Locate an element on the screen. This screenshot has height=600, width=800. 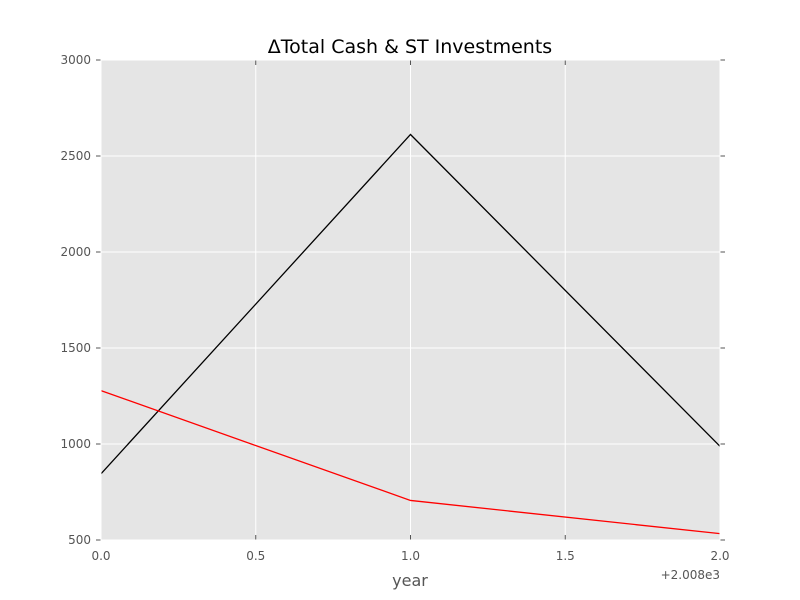
x-tick-label: 0.0 is located at coordinates (100, 556).